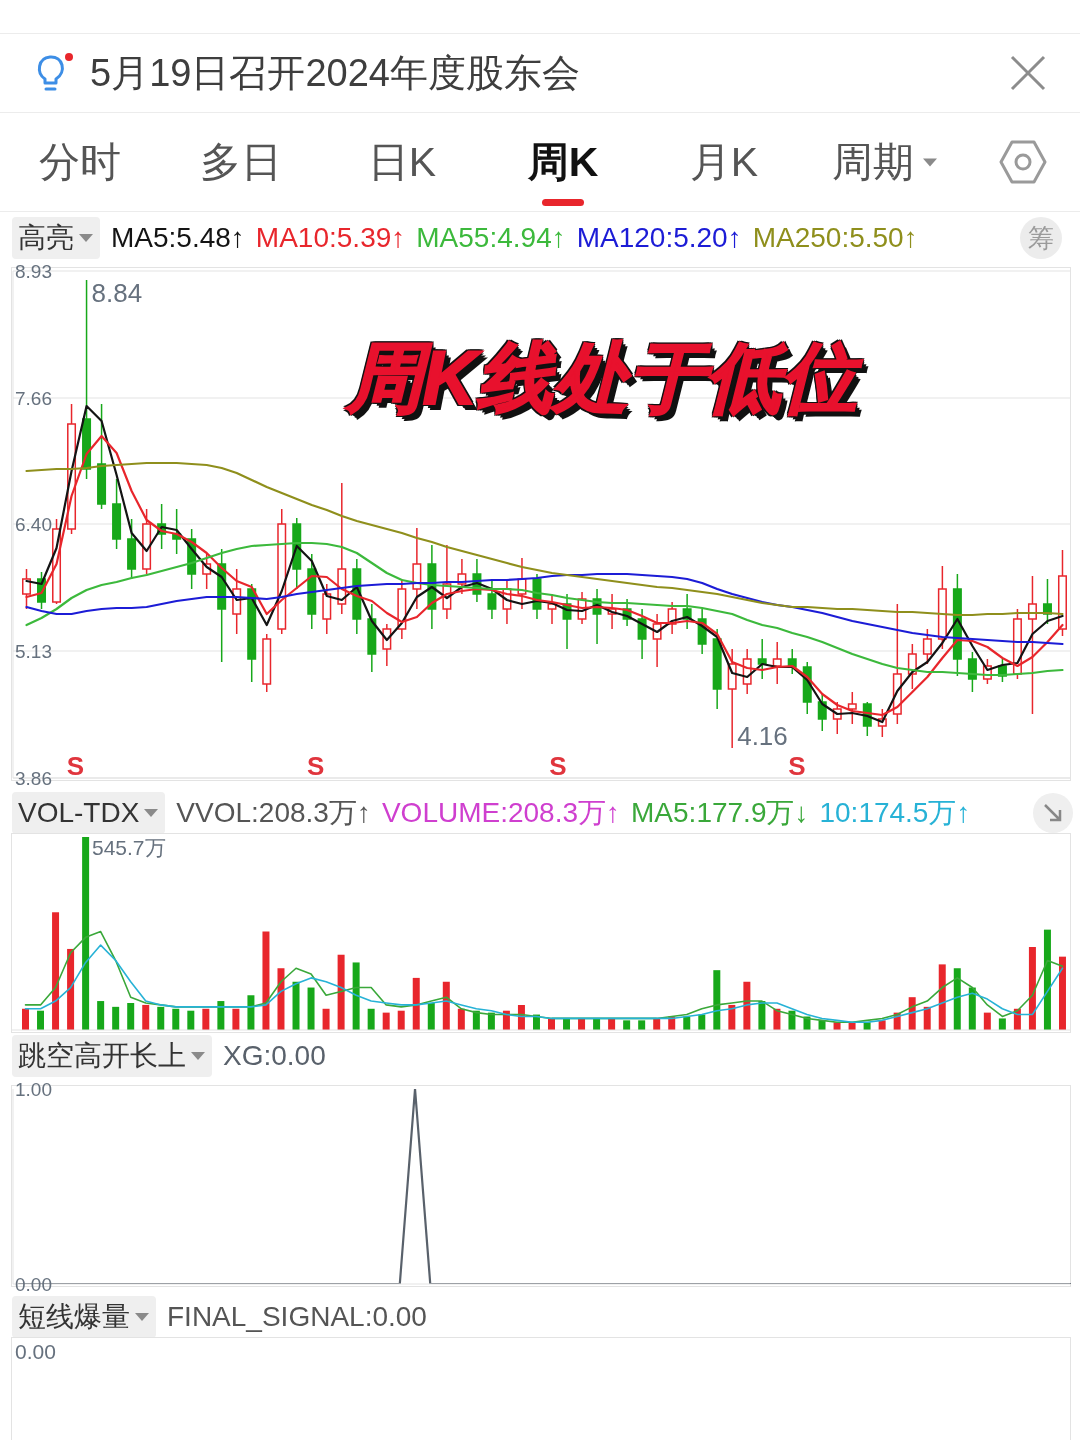 This screenshot has width=1080, height=1440. Describe the element at coordinates (80, 162) in the screenshot. I see `text: 分时` at that location.